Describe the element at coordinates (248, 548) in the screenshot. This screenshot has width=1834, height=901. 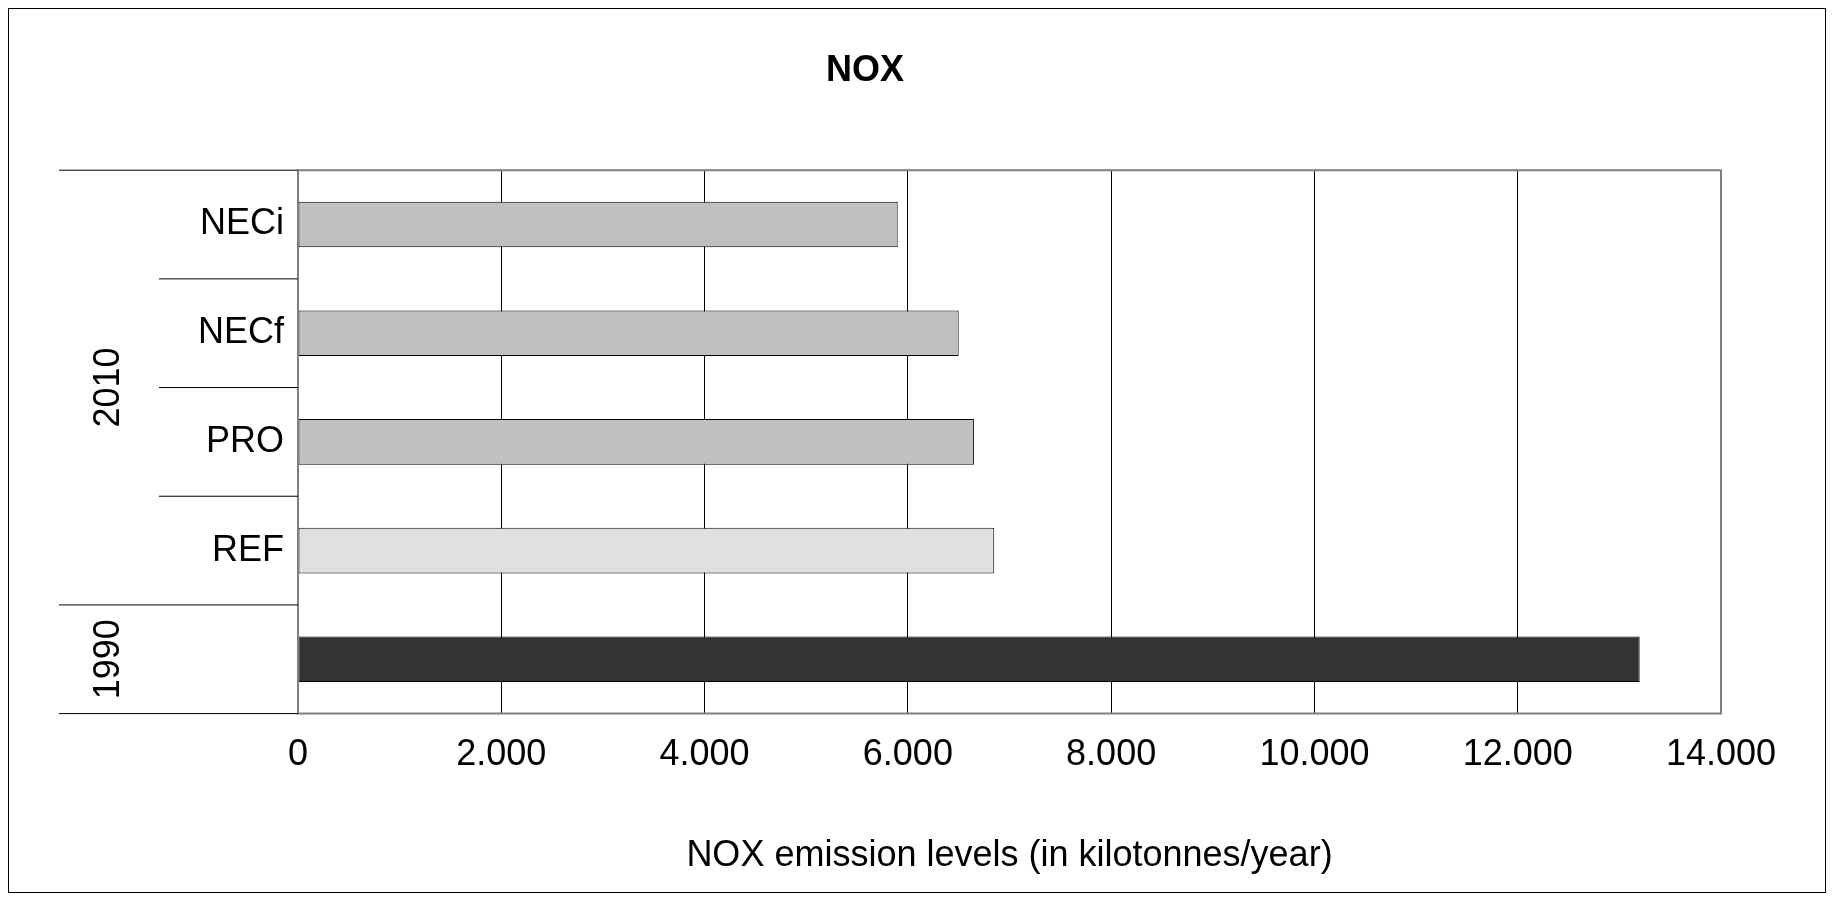
I see `y-tick-label: REF` at that location.